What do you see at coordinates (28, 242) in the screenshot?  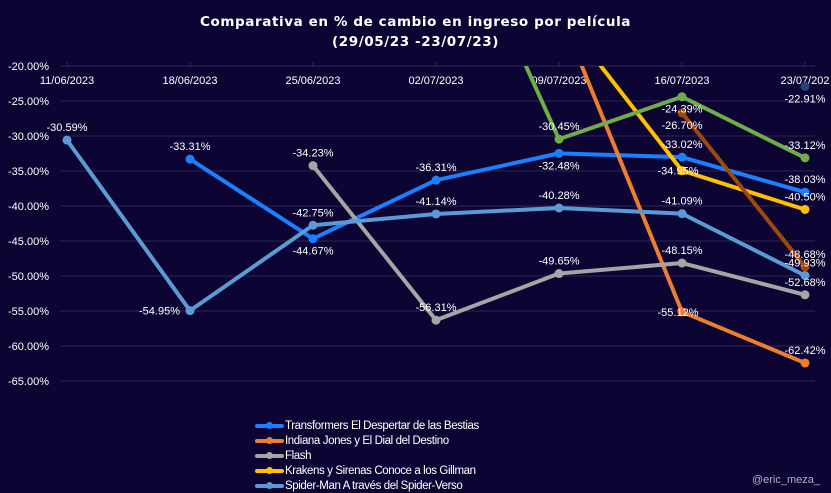 I see `y-tick-label: -45.00%` at bounding box center [28, 242].